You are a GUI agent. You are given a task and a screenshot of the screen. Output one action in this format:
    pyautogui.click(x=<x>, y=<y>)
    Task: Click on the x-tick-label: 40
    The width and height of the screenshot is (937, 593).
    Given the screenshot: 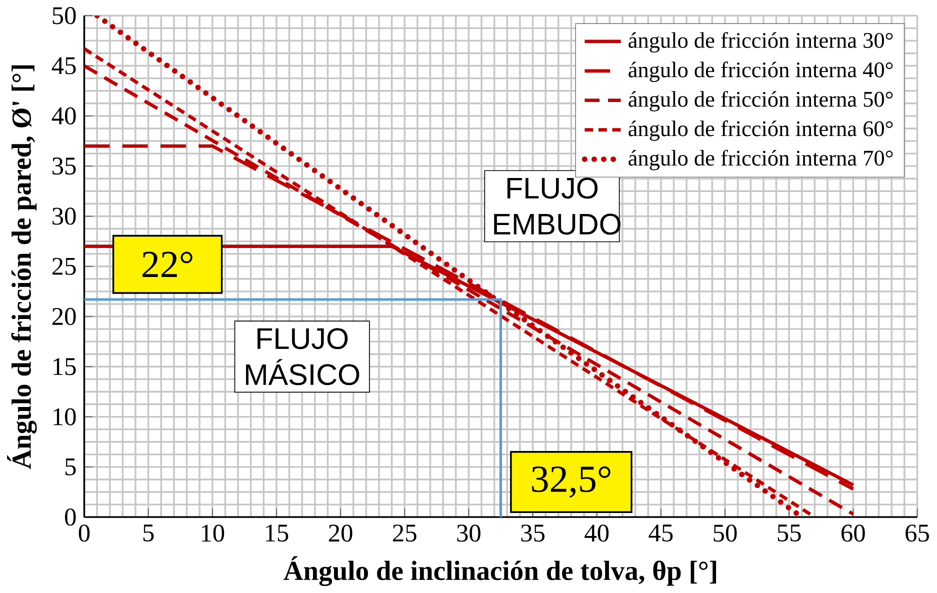 What is the action you would take?
    pyautogui.click(x=596, y=533)
    